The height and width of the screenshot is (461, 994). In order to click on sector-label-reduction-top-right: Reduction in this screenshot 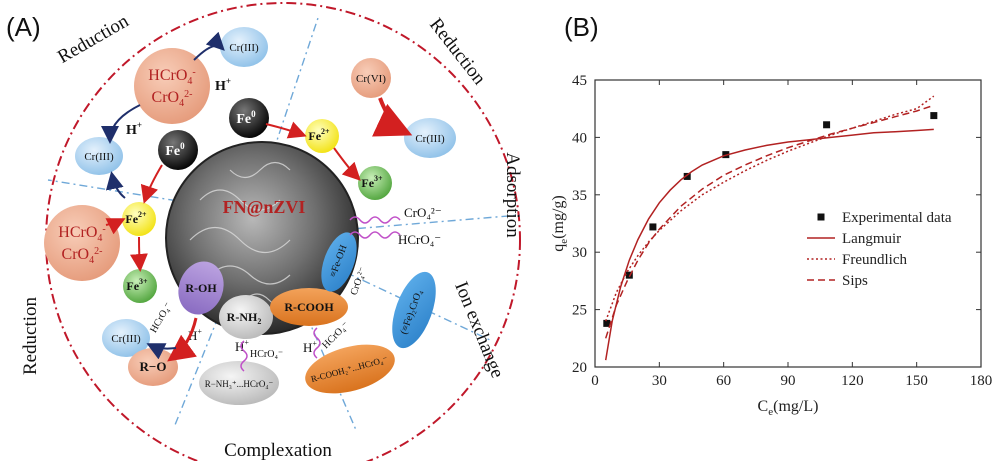, I will do `click(457, 51)`.